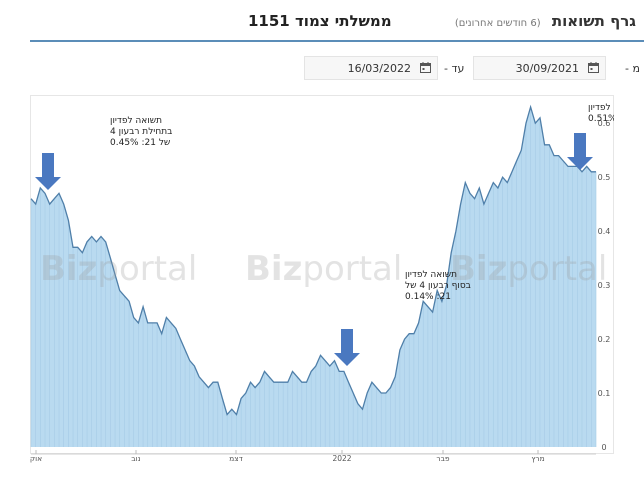 This screenshot has width=644, height=485. Describe the element at coordinates (379, 68) in the screenshot. I see `to-date-value: 16/03/2022` at that location.